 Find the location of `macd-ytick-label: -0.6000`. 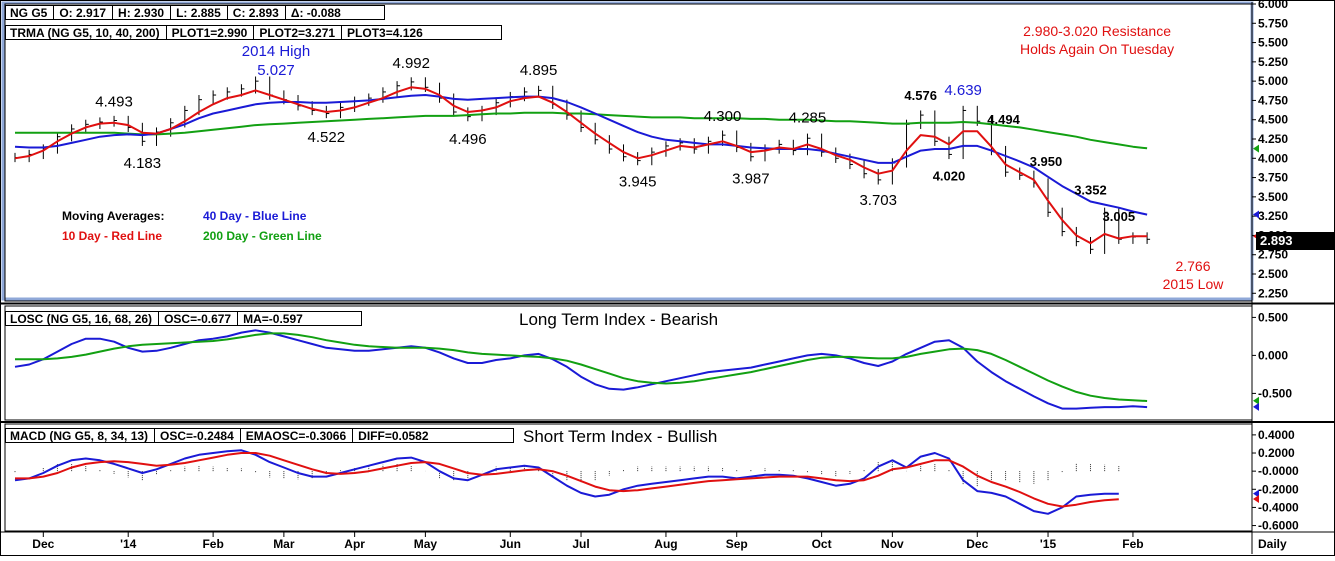

macd-ytick-label: -0.6000 is located at coordinates (1278, 526).